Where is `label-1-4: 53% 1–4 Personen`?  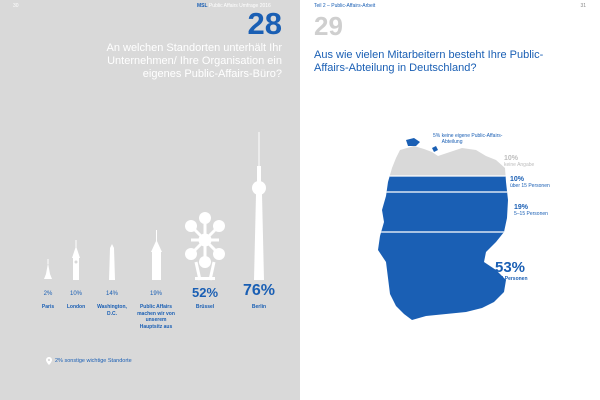
label-1-4: 53% 1–4 Personen is located at coordinates (511, 271).